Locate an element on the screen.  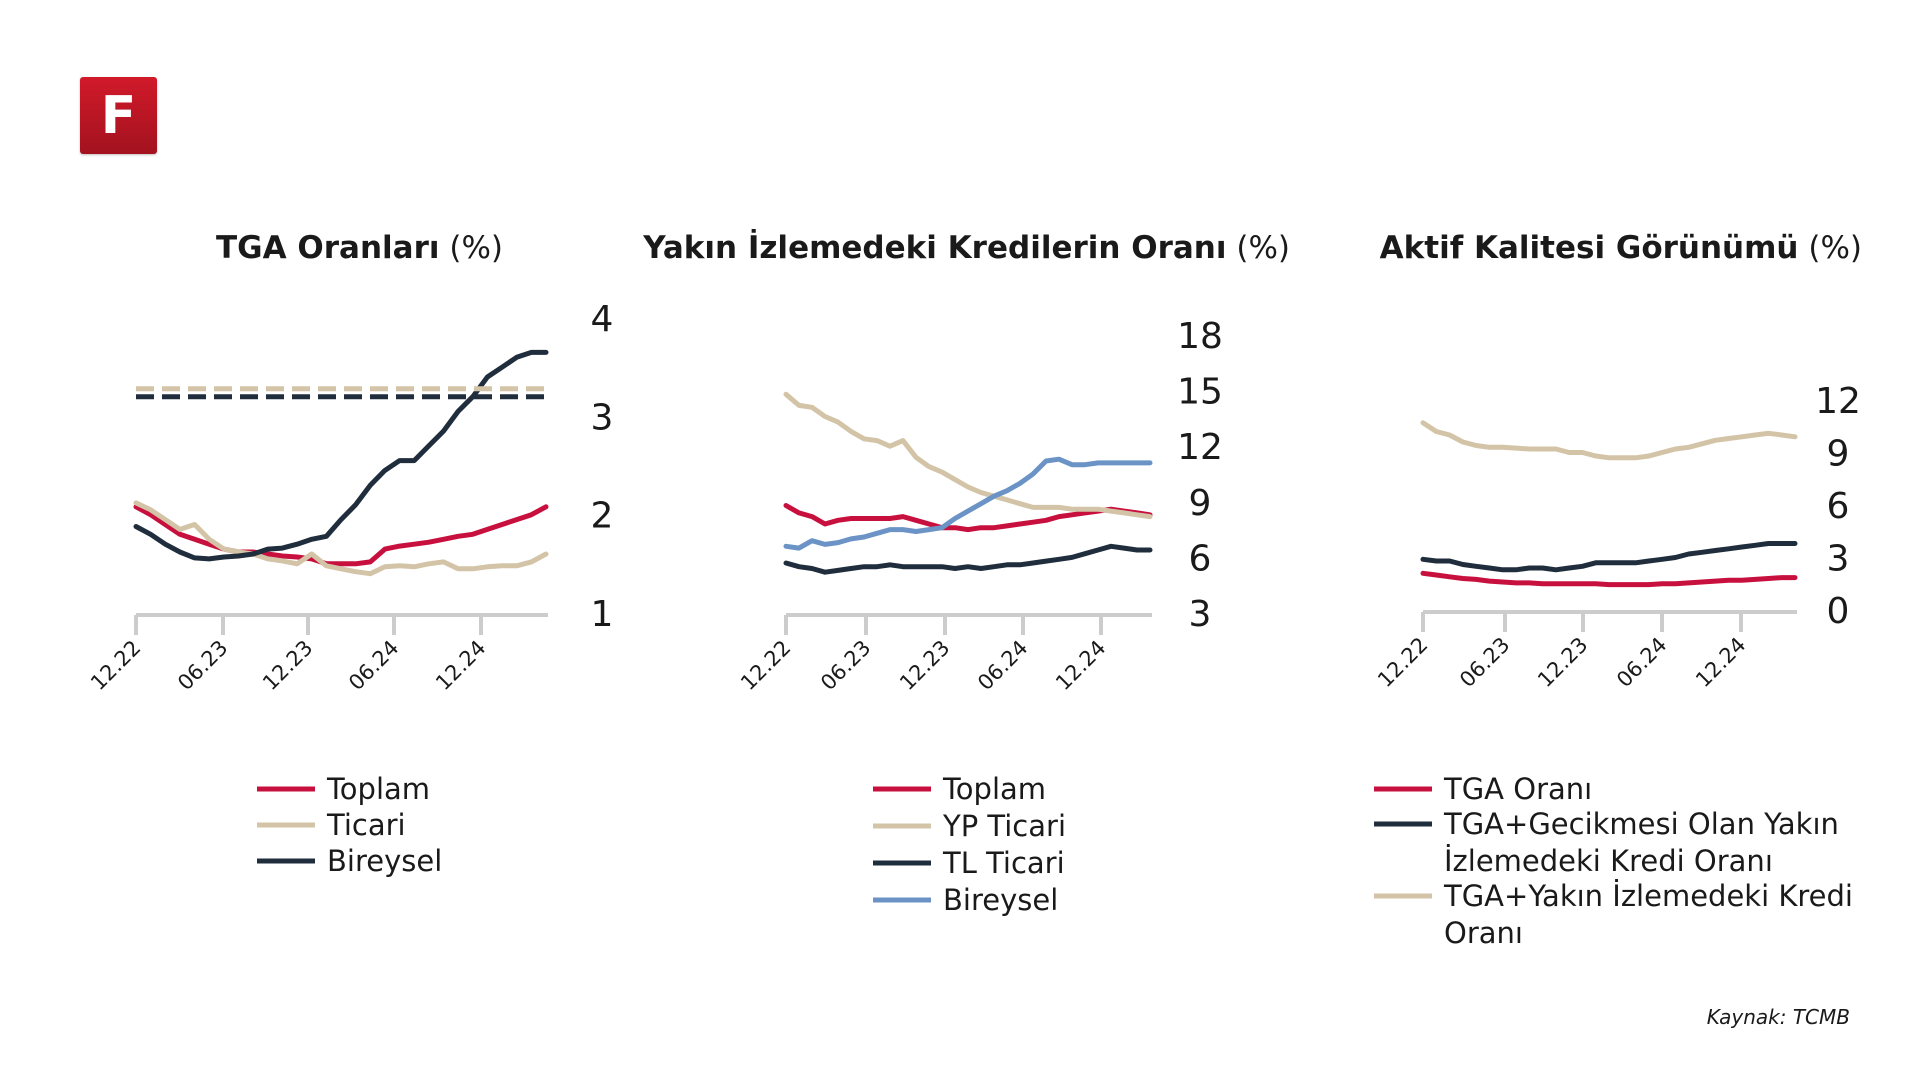
chart-title: TGA Oranları (%) is located at coordinates (359, 248).